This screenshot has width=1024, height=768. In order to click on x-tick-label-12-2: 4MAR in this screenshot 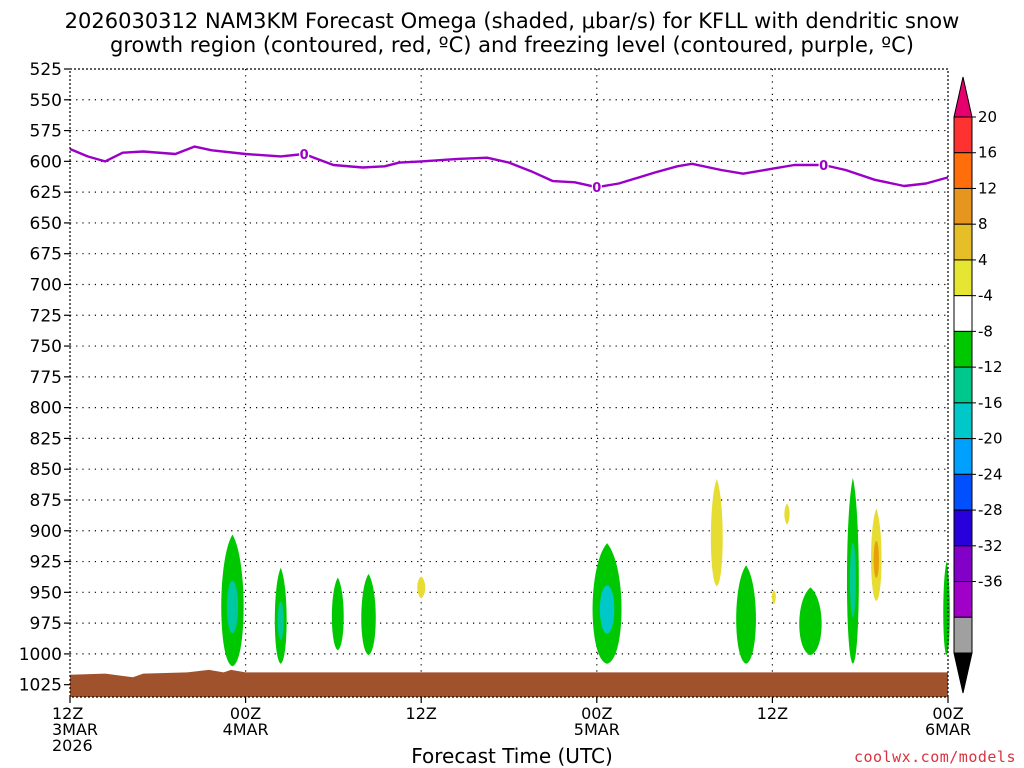, I will do `click(246, 729)`.